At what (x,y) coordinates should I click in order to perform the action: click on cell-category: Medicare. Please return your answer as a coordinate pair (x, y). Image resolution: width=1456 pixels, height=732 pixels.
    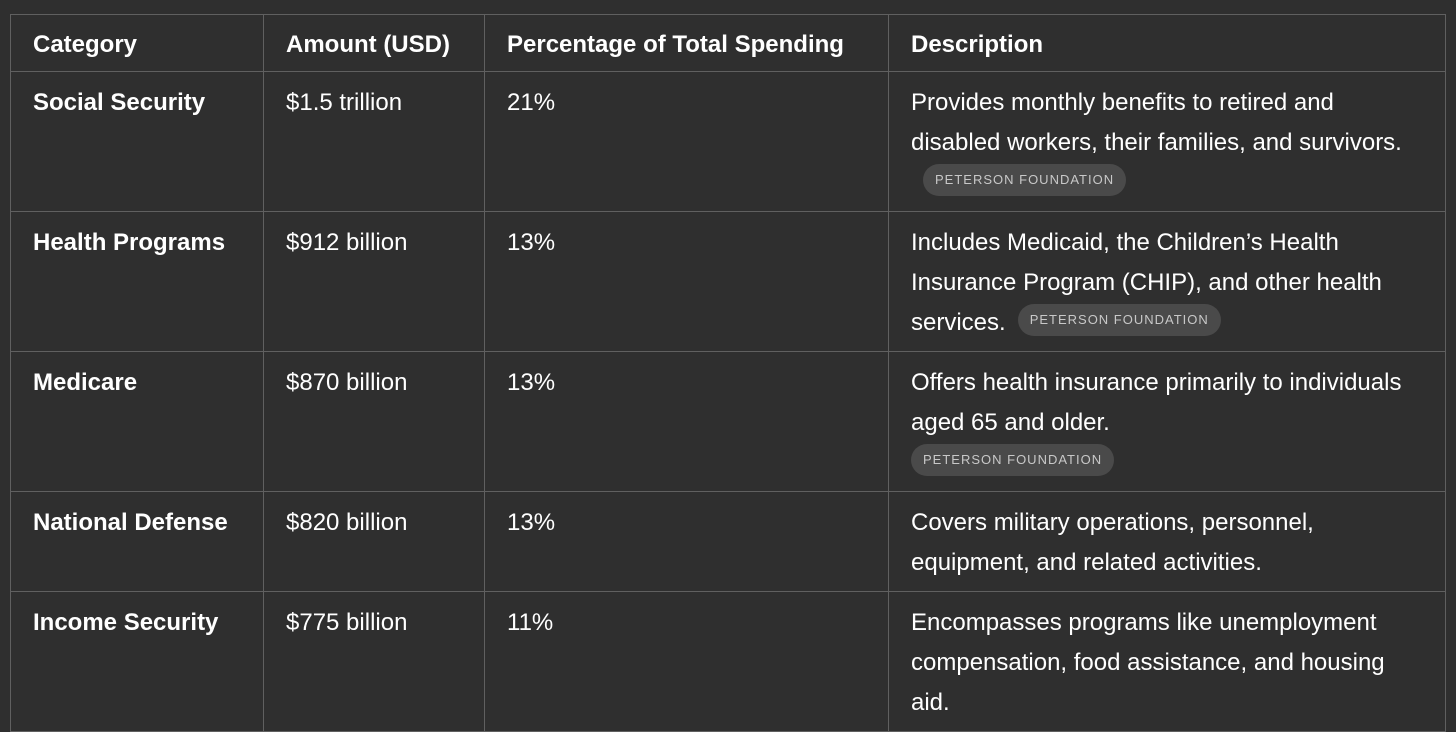
    Looking at the image, I should click on (137, 421).